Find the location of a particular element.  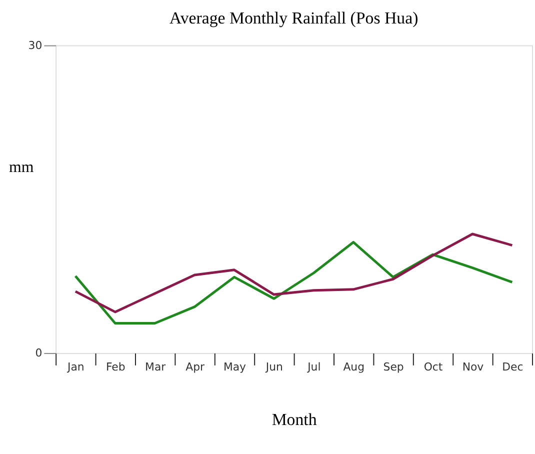

x-tick-label: May is located at coordinates (235, 367).